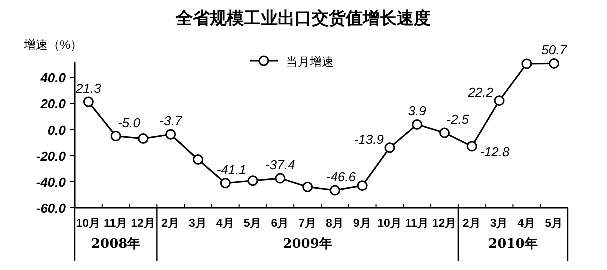 This screenshot has height=270, width=607. Describe the element at coordinates (88, 88) in the screenshot. I see `data-label: 21.3` at that location.